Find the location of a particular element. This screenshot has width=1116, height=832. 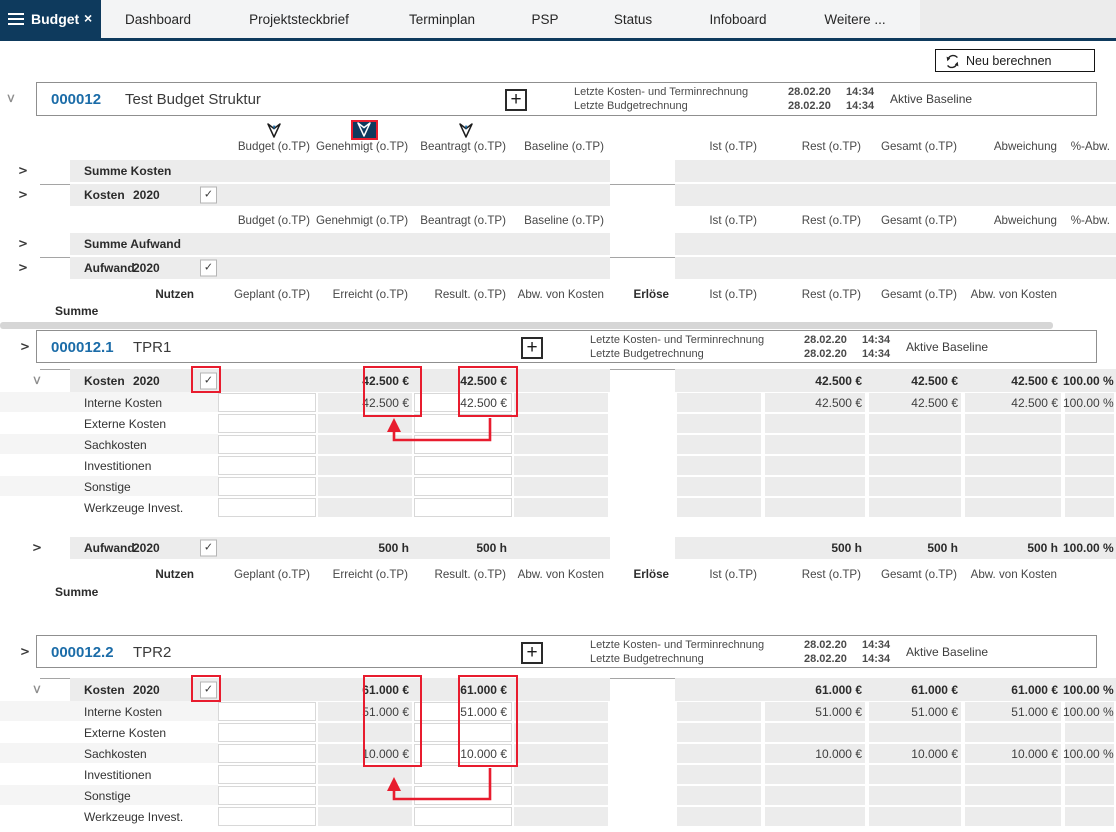

tab-psp: PSP is located at coordinates (545, 19).